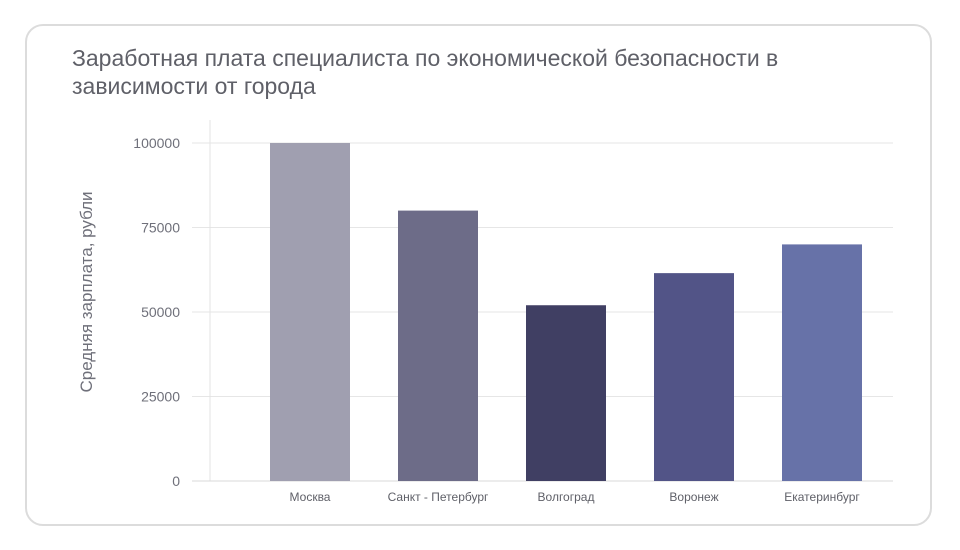  Describe the element at coordinates (822, 497) in the screenshot. I see `x-tick-label: Екатеринбург` at that location.